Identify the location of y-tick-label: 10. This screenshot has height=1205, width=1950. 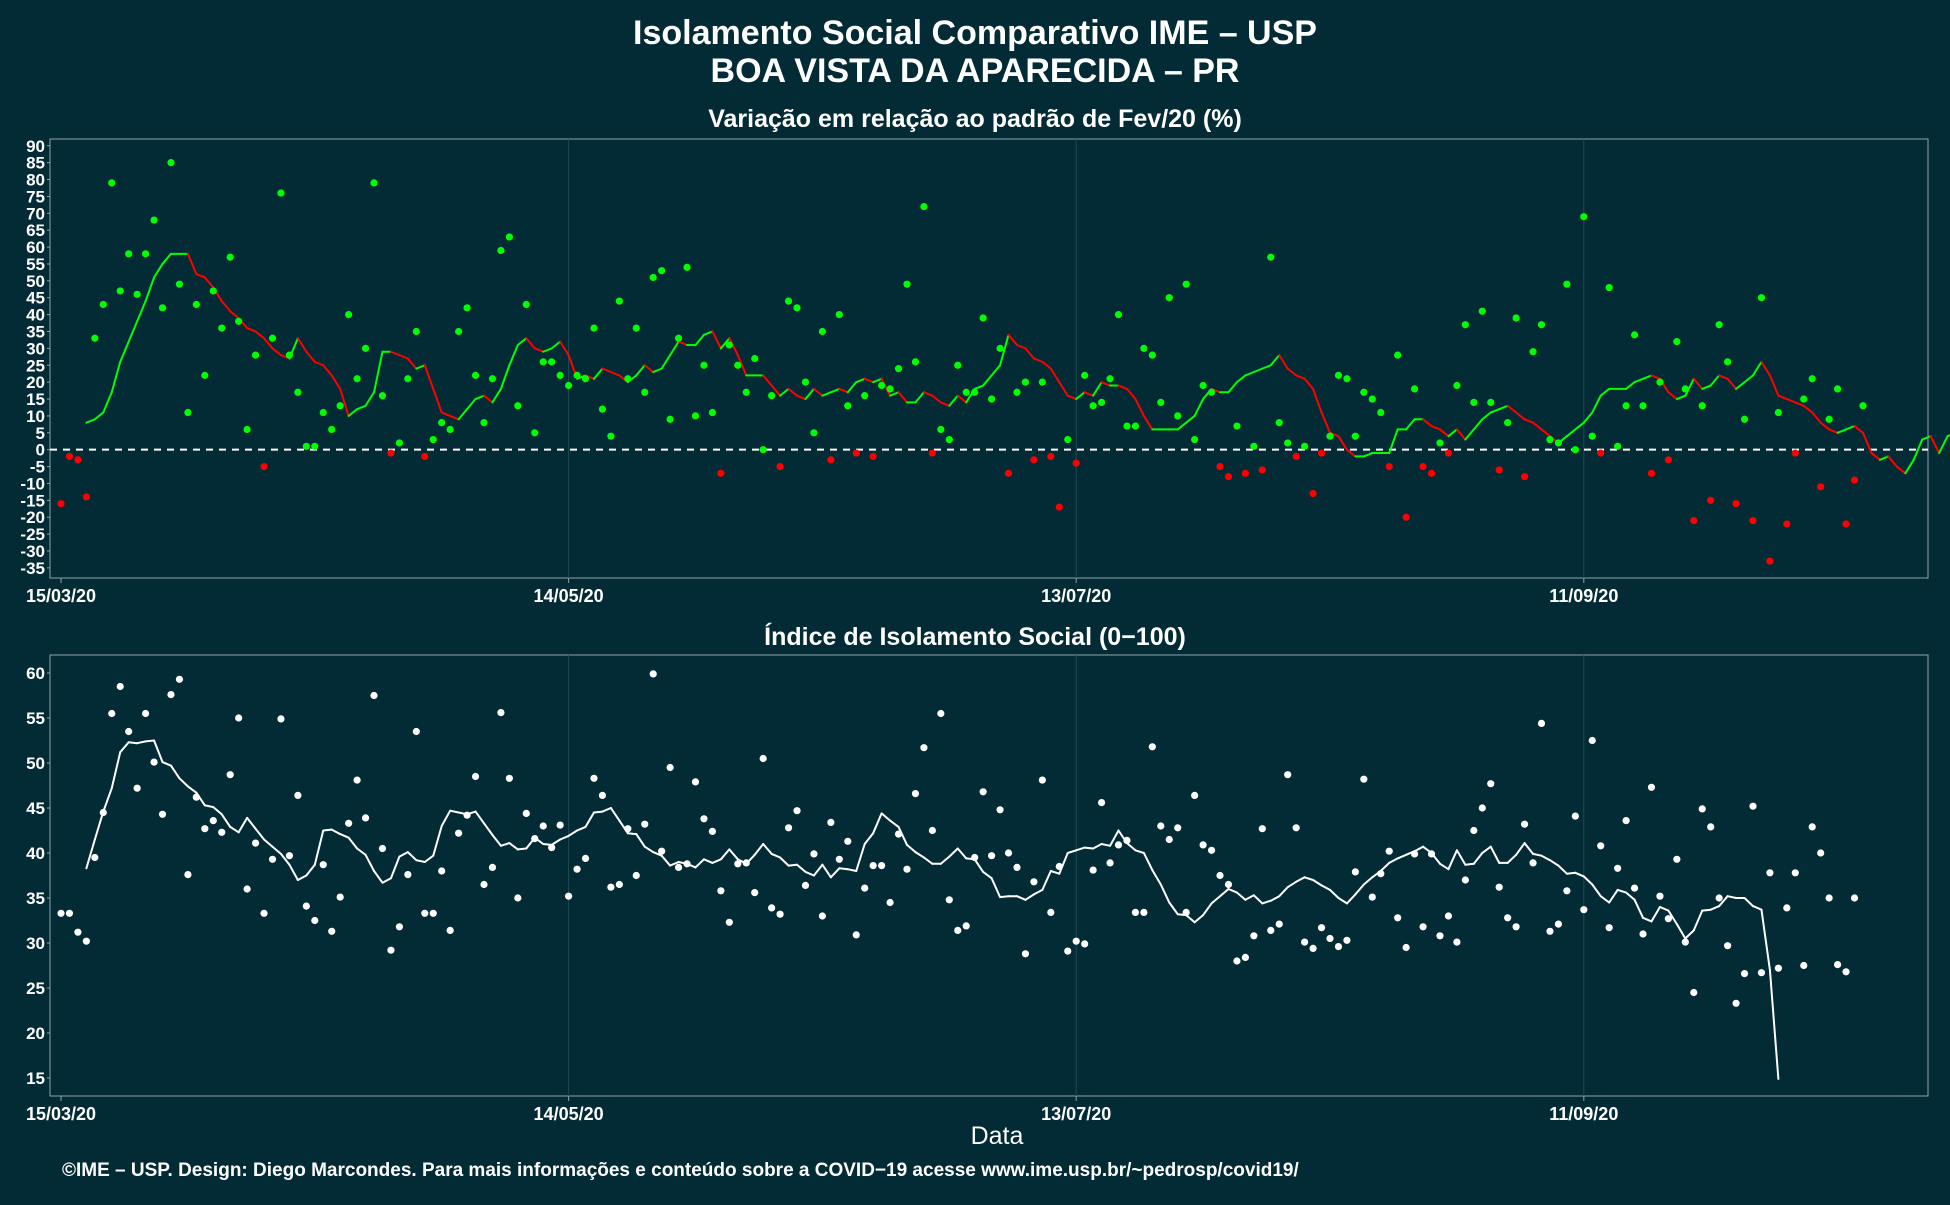
(35, 416).